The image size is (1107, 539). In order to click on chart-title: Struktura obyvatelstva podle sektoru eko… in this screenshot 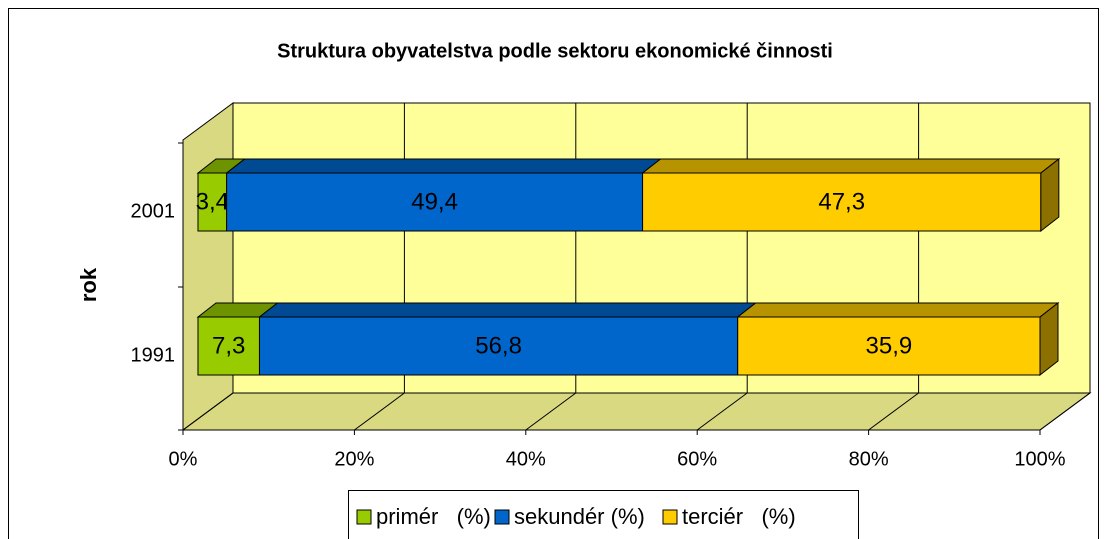, I will do `click(555, 51)`.